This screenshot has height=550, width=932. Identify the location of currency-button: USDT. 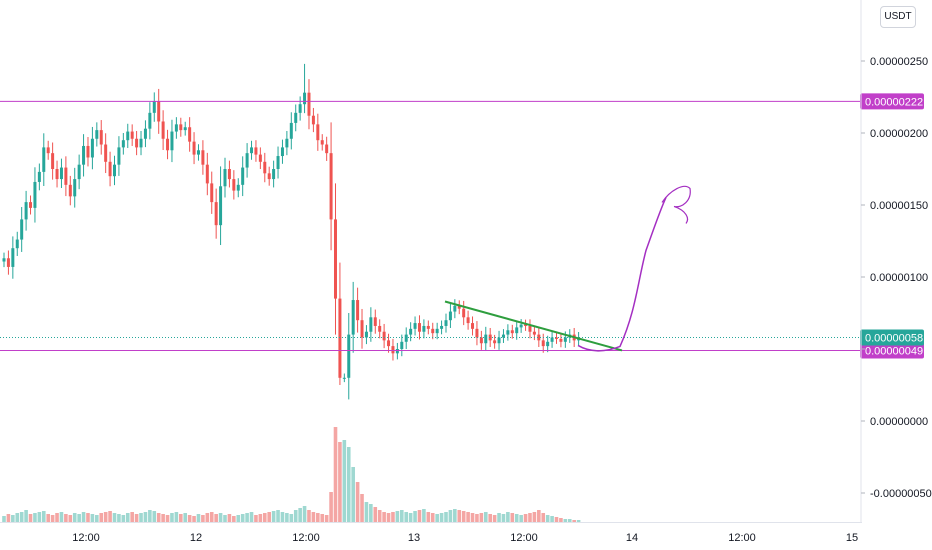
(898, 17).